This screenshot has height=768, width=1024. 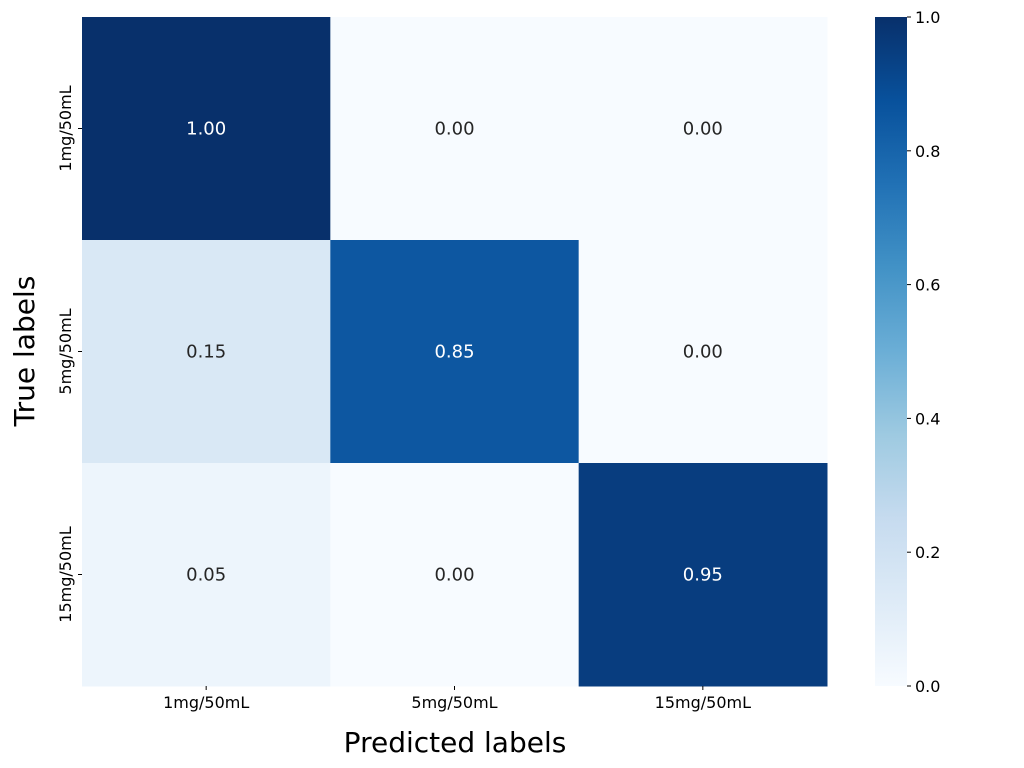 I want to click on colorbar-tick-label: 0.4, so click(x=927, y=418).